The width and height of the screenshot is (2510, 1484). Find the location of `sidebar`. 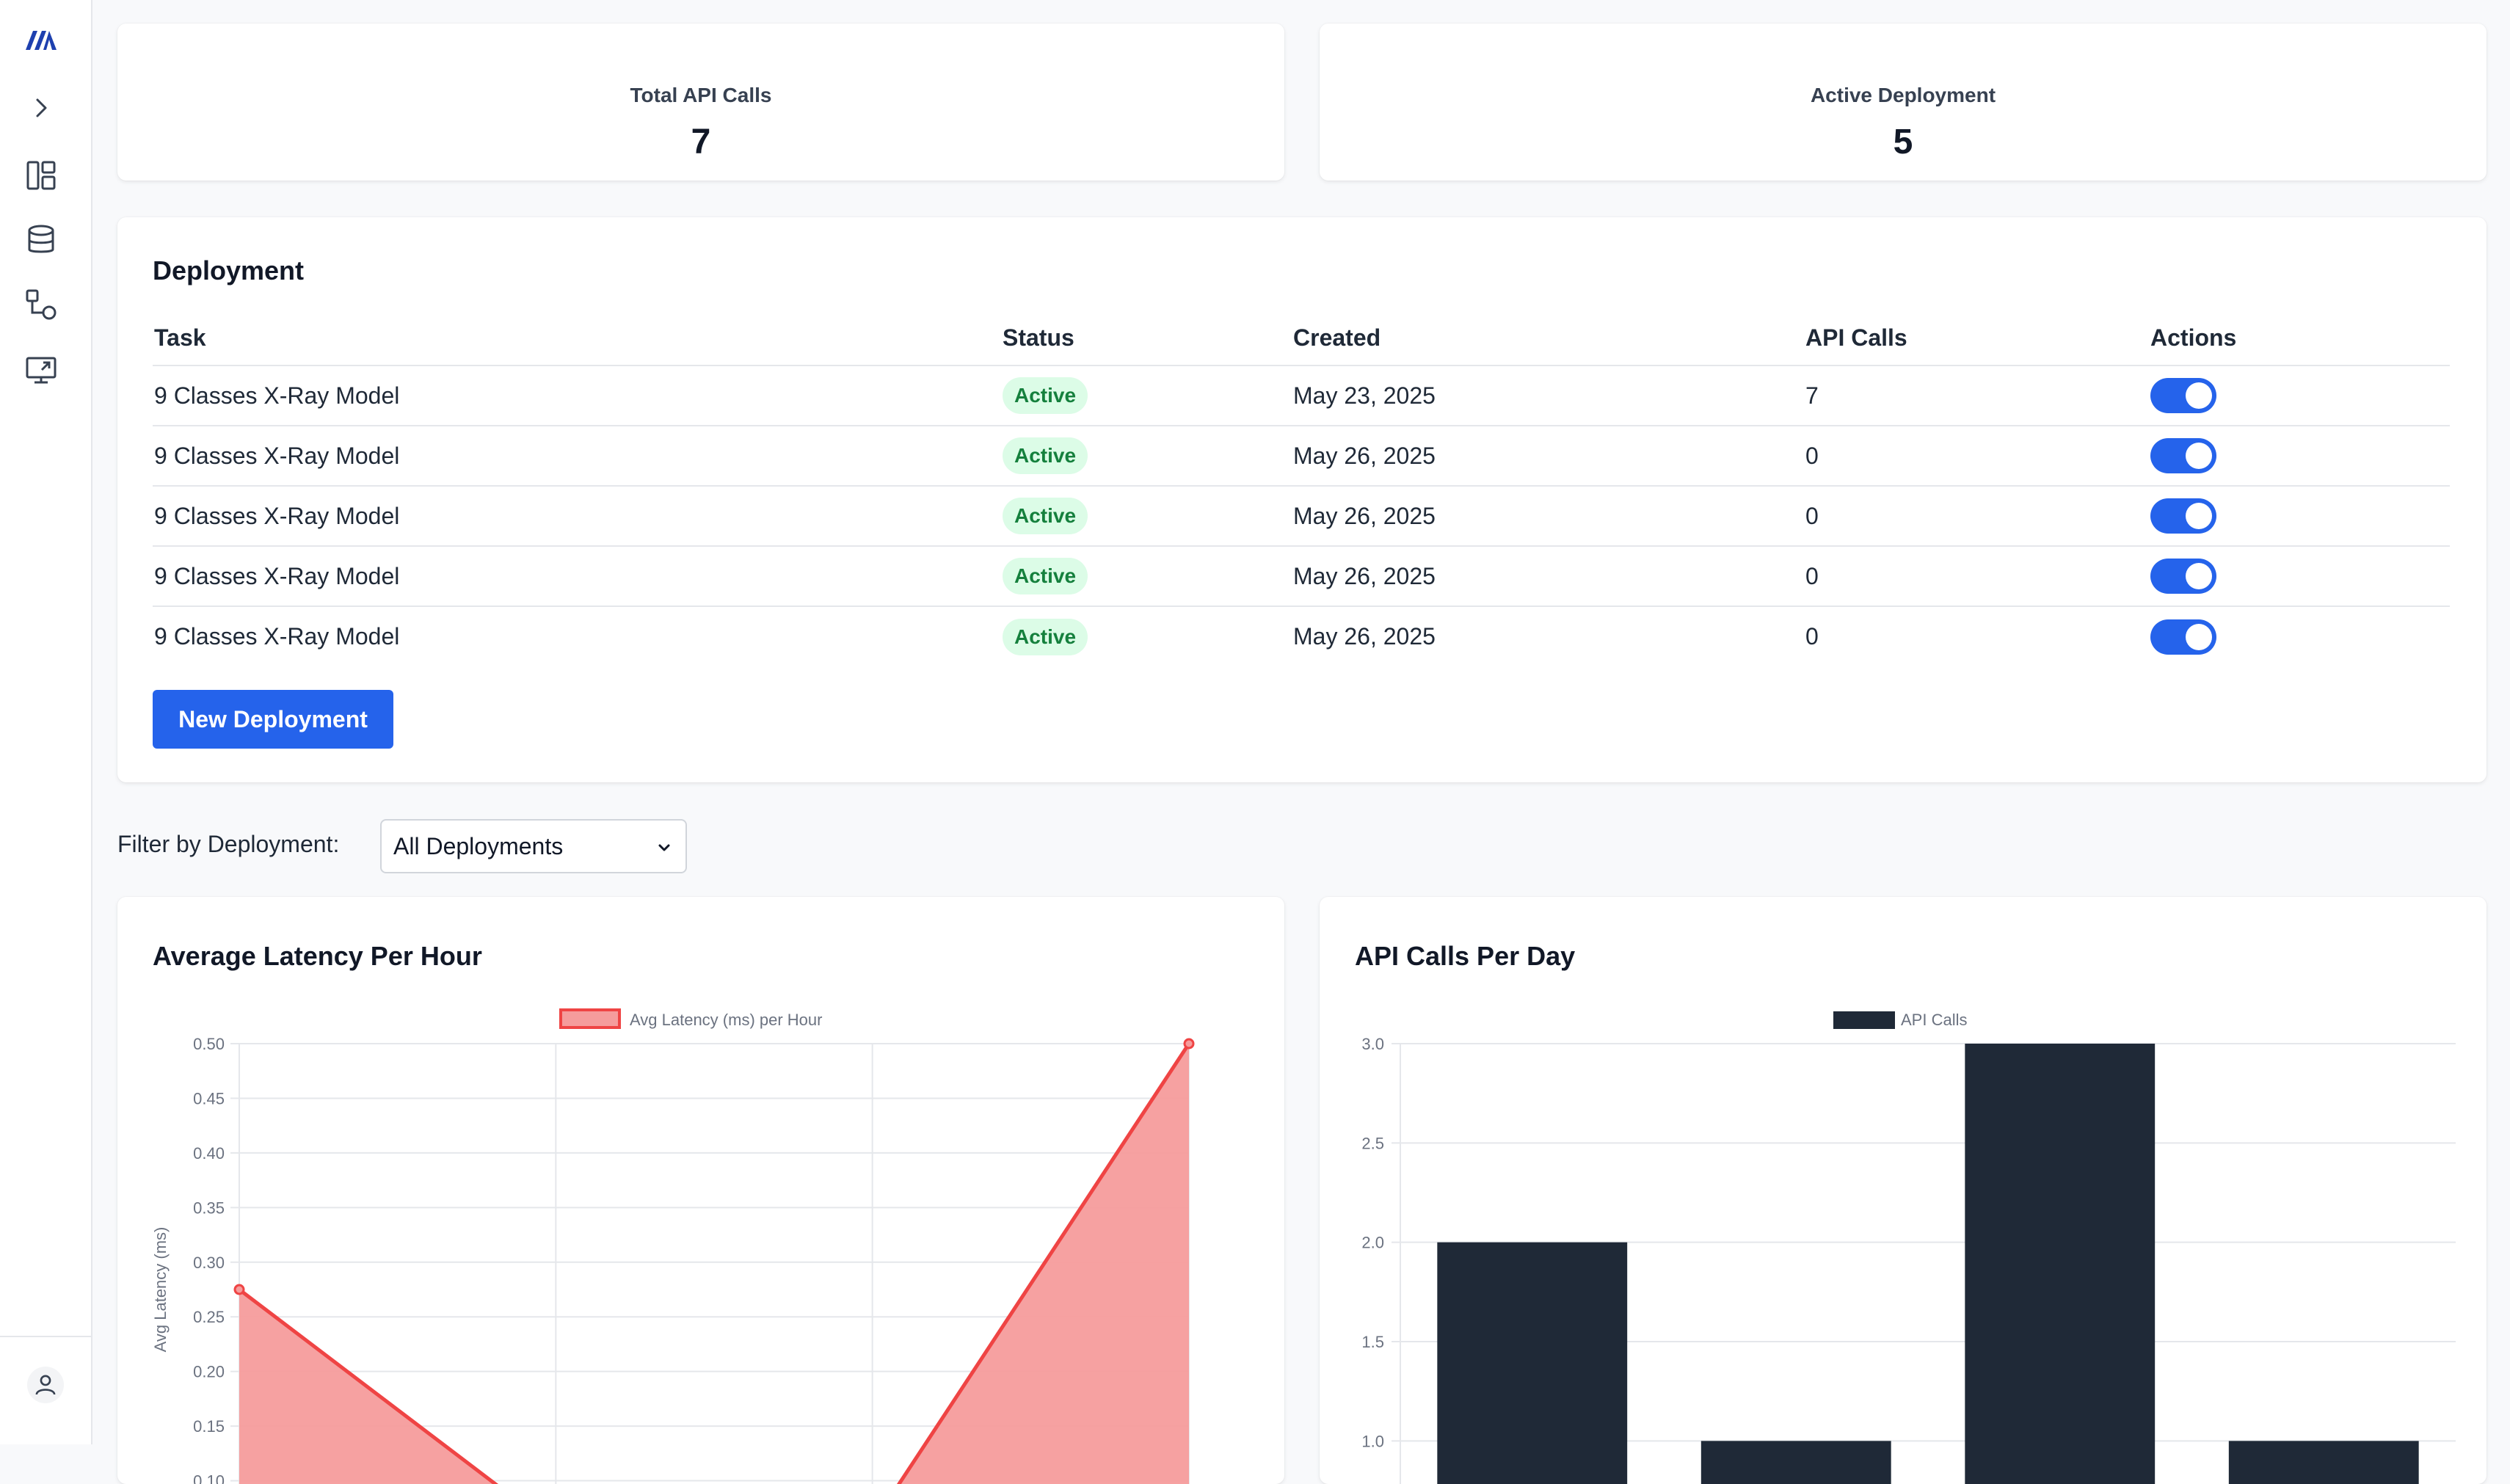

sidebar is located at coordinates (46, 722).